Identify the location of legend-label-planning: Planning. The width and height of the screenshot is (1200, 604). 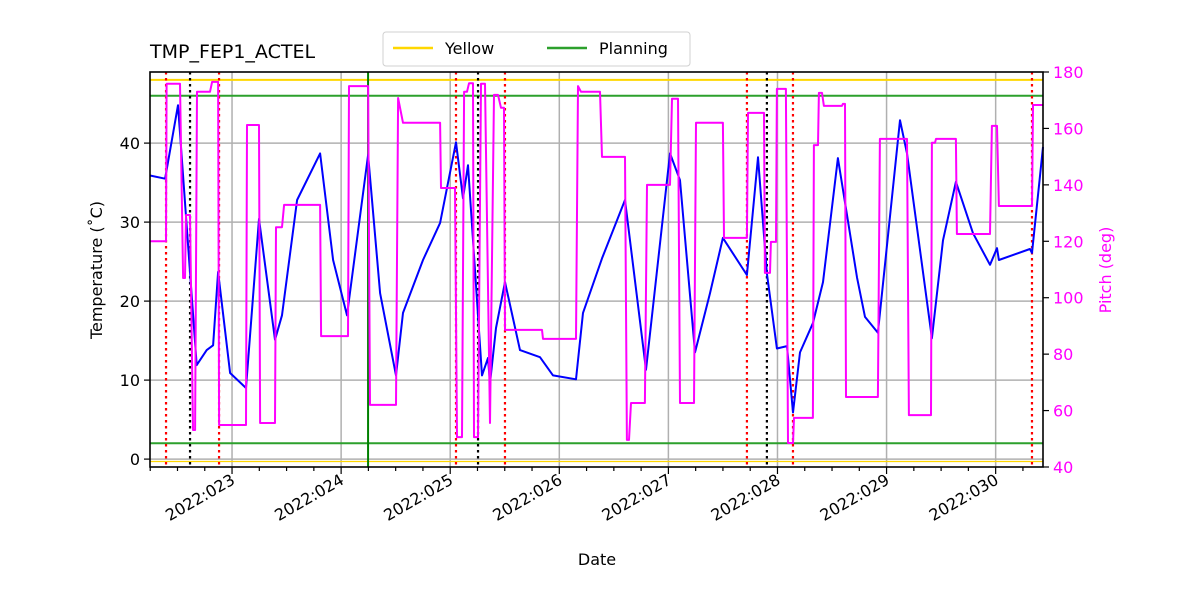
(633, 48).